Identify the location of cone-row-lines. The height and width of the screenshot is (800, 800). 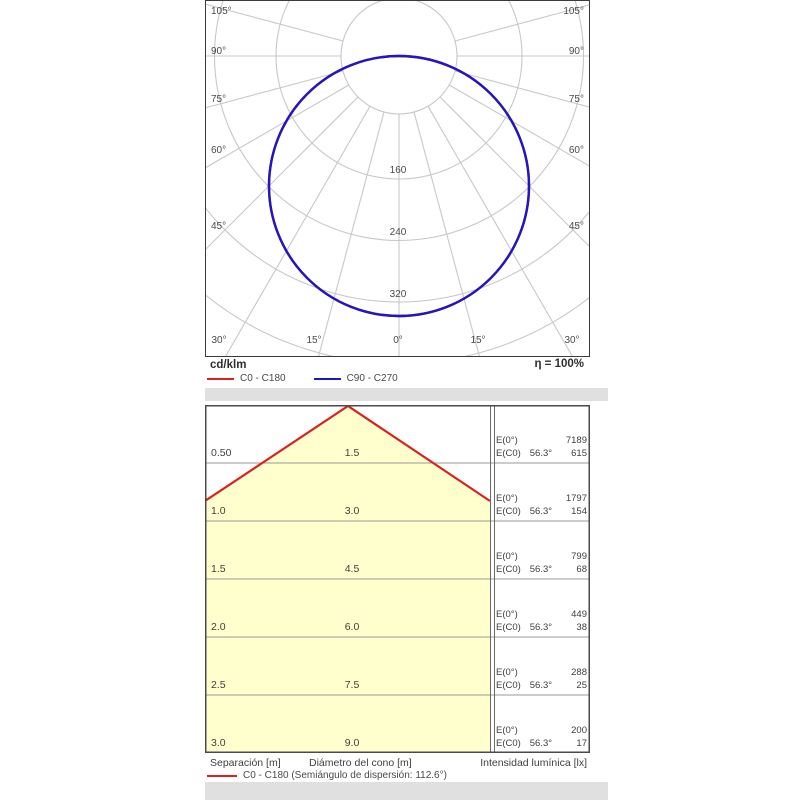
(397, 579).